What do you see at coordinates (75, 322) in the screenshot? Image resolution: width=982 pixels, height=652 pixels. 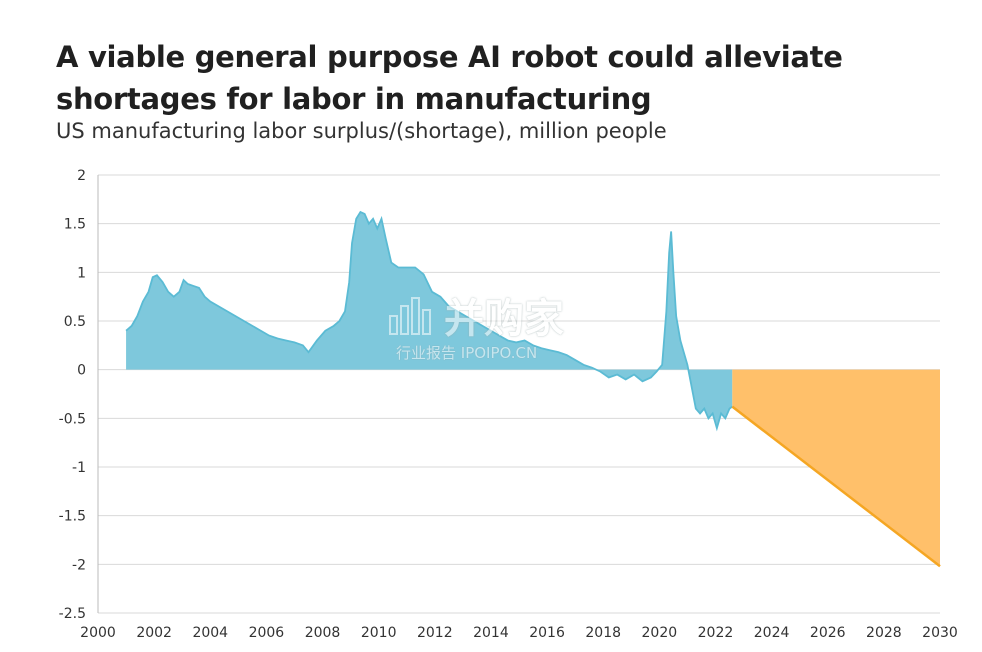 I see `y-tick-label: 0.5` at bounding box center [75, 322].